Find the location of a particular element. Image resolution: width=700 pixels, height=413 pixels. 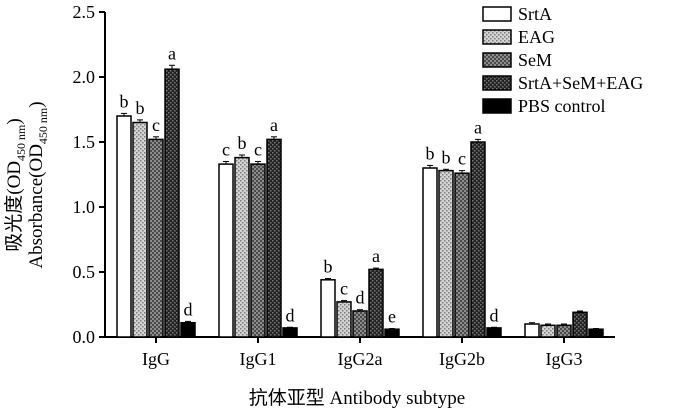

legend: SrtA EAG SeM SrtA+SeM+EAG PBS control is located at coordinates (562, 60).